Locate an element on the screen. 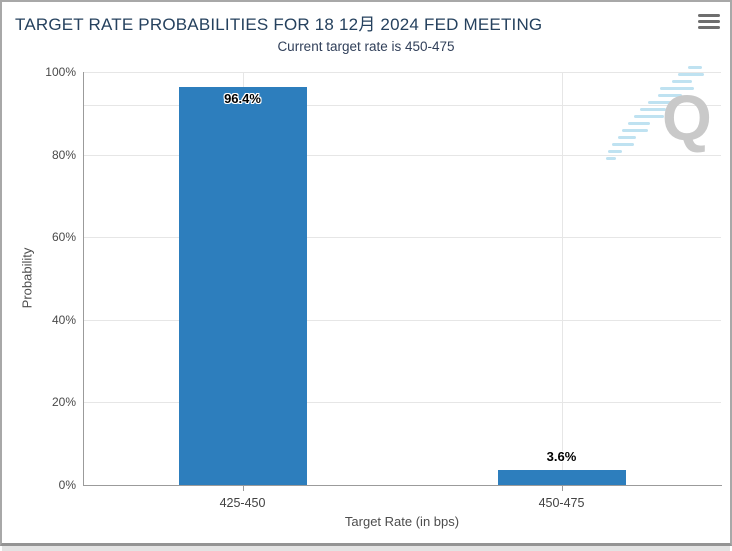 The image size is (732, 551). x-axis-title: Target Rate (in bps) is located at coordinates (402, 521).